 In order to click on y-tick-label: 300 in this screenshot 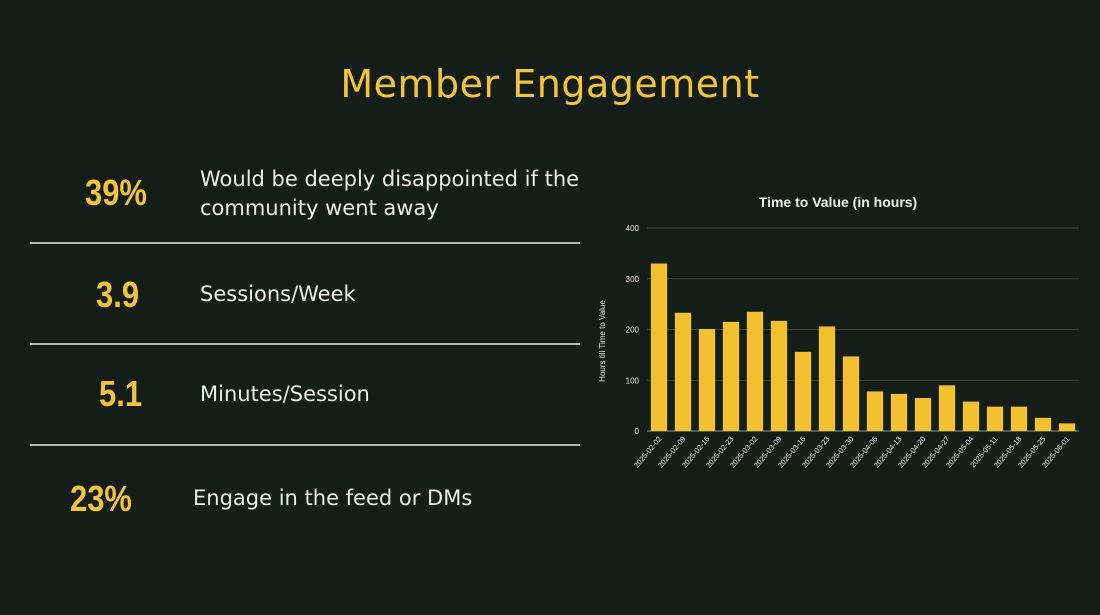, I will do `click(633, 279)`.